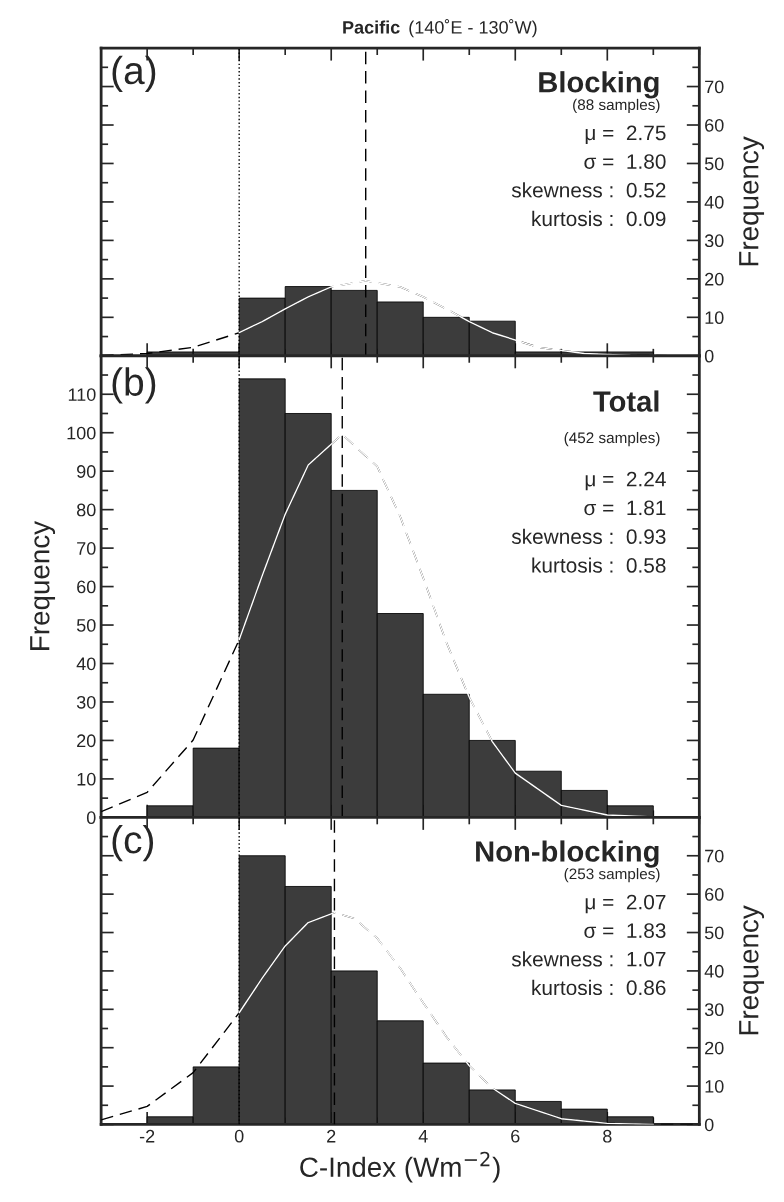  Describe the element at coordinates (91, 818) in the screenshot. I see `y-tick-label: 0` at that location.